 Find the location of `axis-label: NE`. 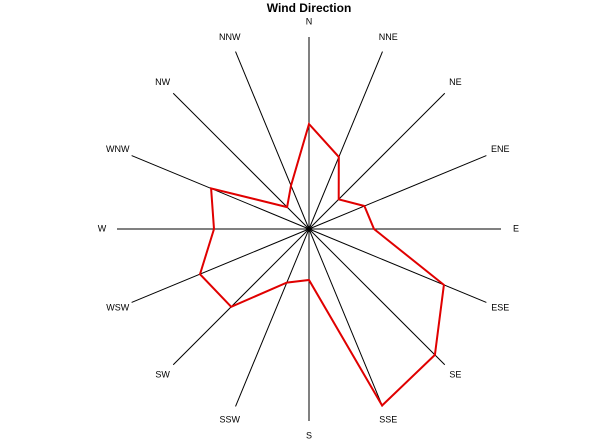

axis-label: NE is located at coordinates (455, 82).